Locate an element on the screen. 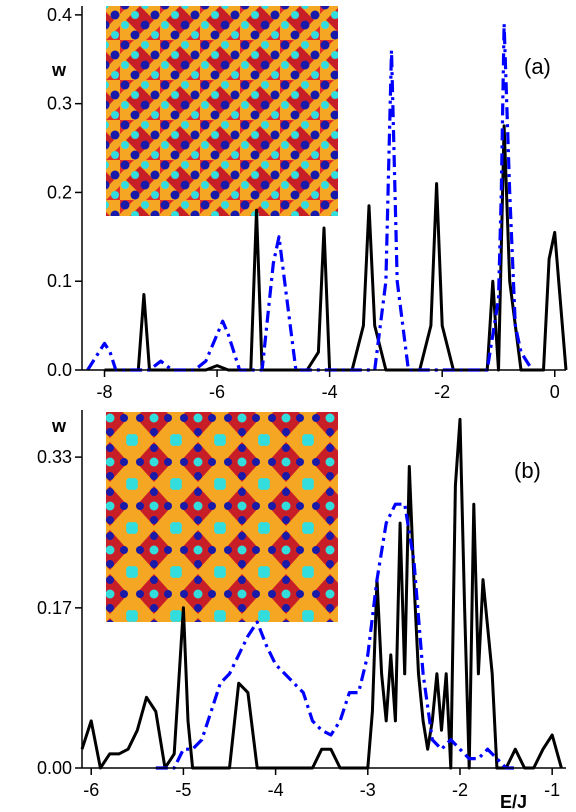 The width and height of the screenshot is (576, 812). lattice-inset-a is located at coordinates (222, 111).